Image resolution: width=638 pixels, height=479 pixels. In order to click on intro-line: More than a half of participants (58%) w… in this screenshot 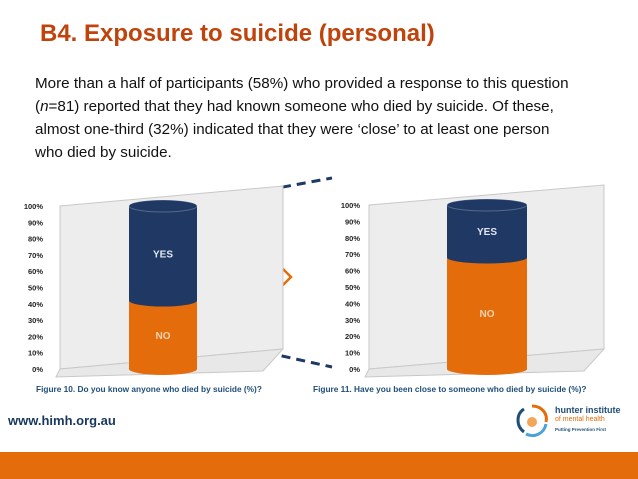, I will do `click(302, 83)`.